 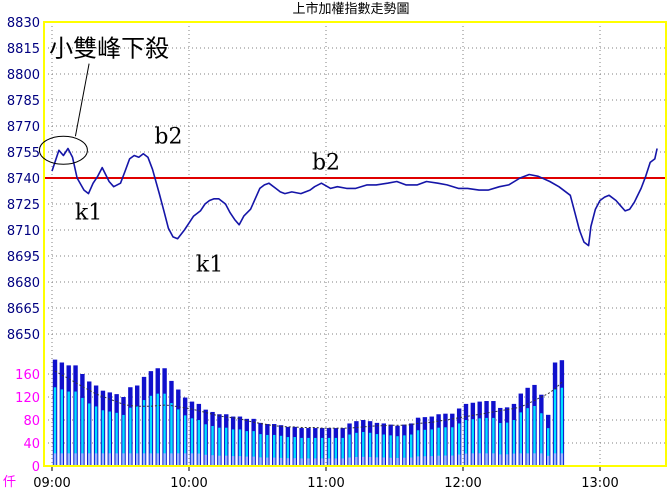 What do you see at coordinates (23, 231) in the screenshot?
I see `price-tick-label: 8710` at bounding box center [23, 231].